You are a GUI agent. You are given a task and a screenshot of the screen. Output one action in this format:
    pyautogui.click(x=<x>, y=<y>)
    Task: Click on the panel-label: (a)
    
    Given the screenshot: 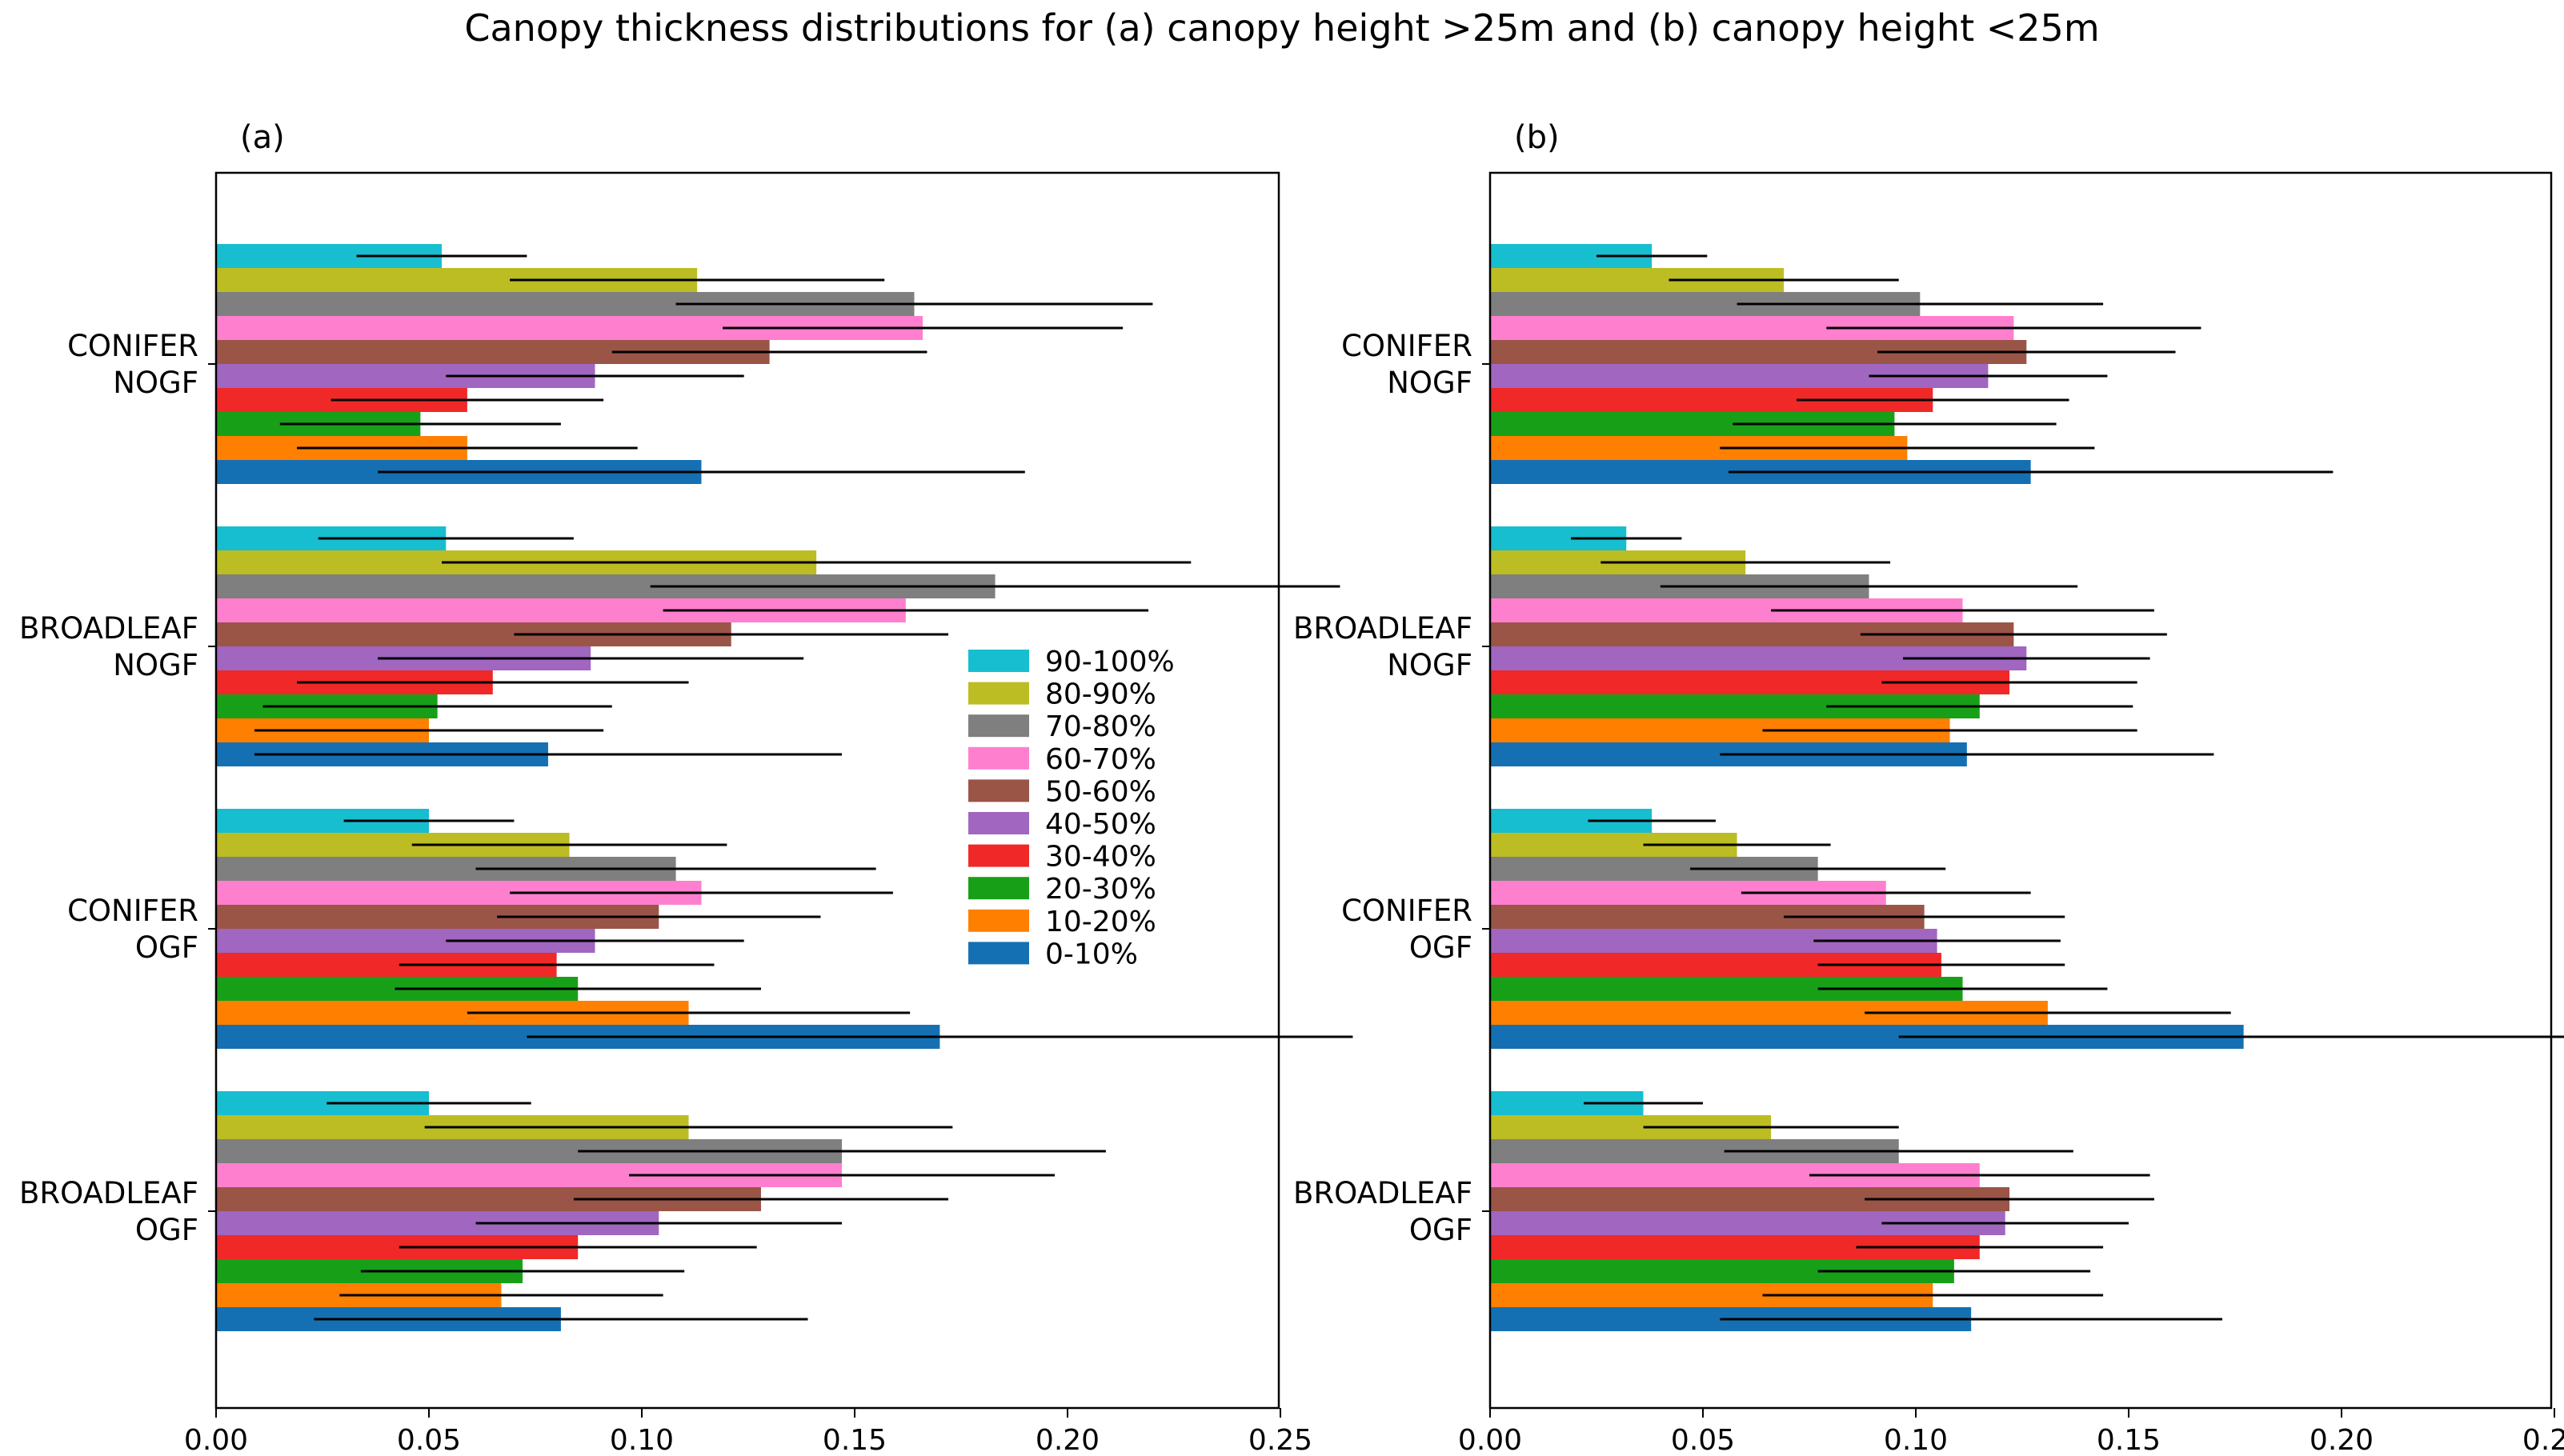 What is the action you would take?
    pyautogui.click(x=262, y=137)
    